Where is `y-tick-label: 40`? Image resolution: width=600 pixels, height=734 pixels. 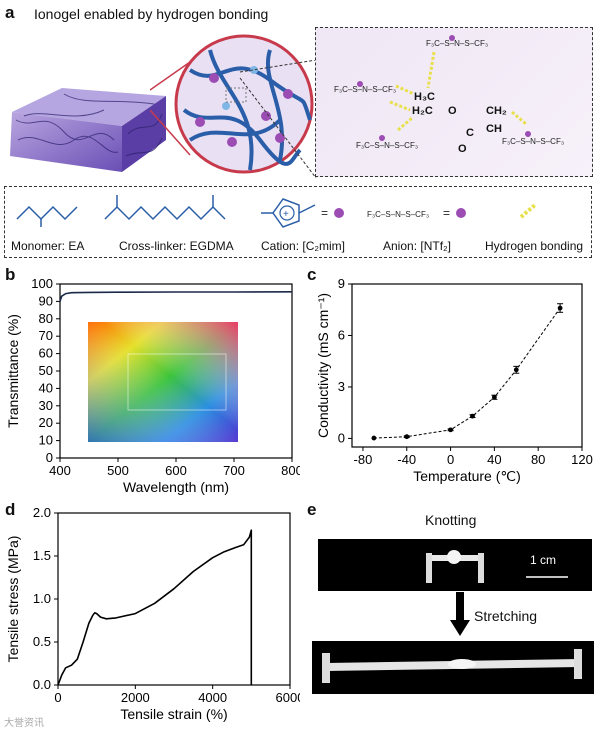
y-tick-label: 40 is located at coordinates (46, 387).